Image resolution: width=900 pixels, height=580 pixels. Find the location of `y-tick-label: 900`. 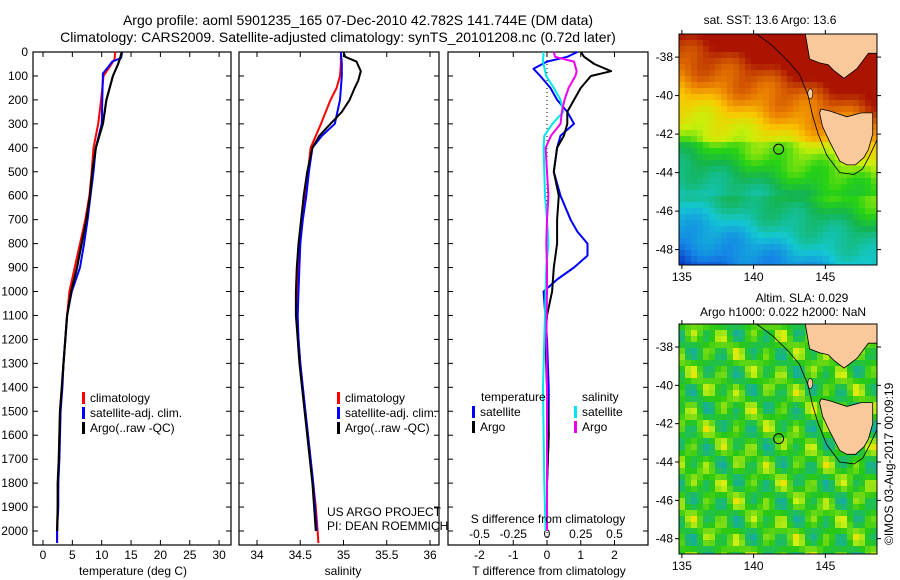

y-tick-label: 900 is located at coordinates (18, 268).